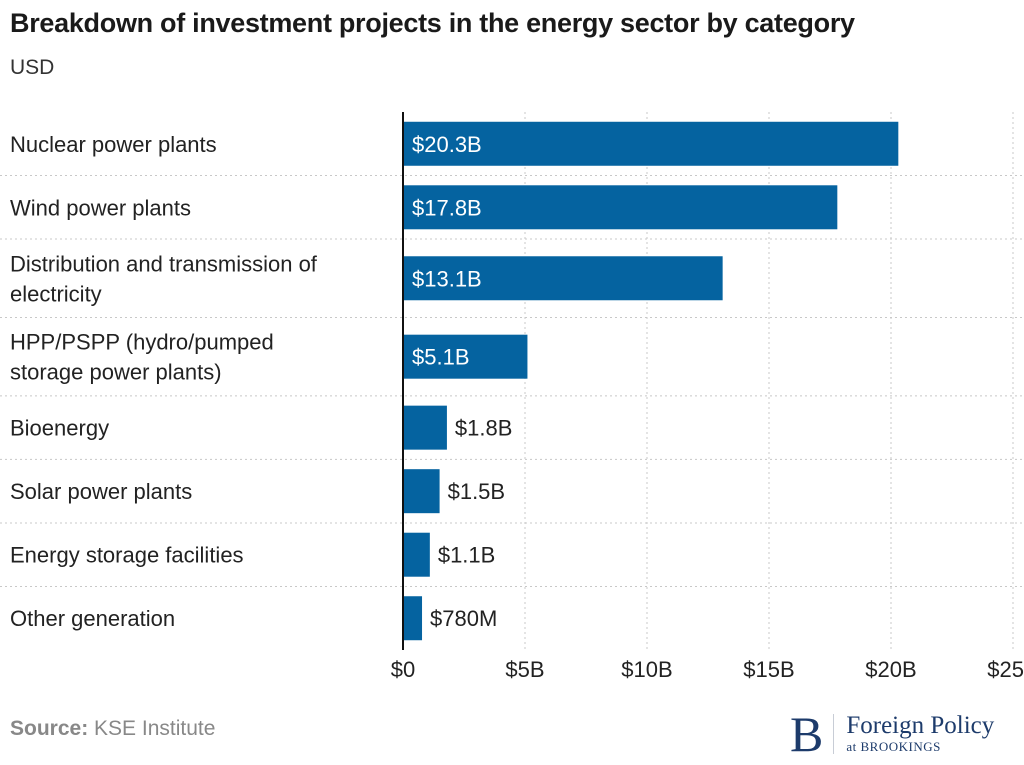  I want to click on brookings-logo: B Foreign Policy at BROOKINGS, so click(892, 734).